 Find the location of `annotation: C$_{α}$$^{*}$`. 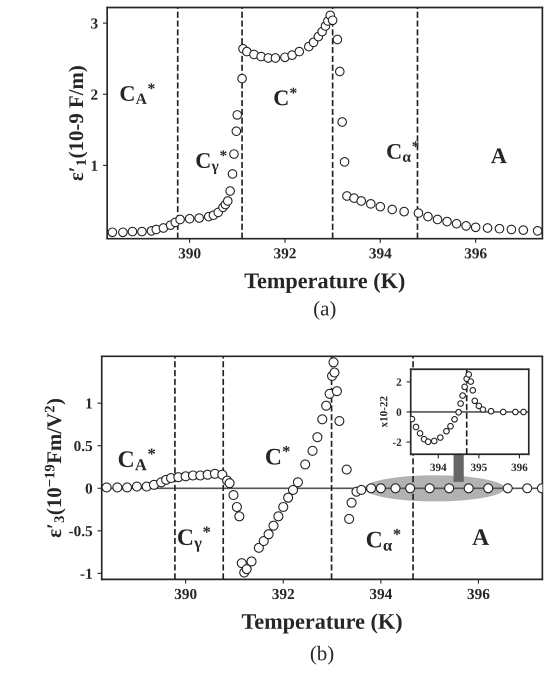

annotation: C$_{α}$$^{*}$ is located at coordinates (383, 539).